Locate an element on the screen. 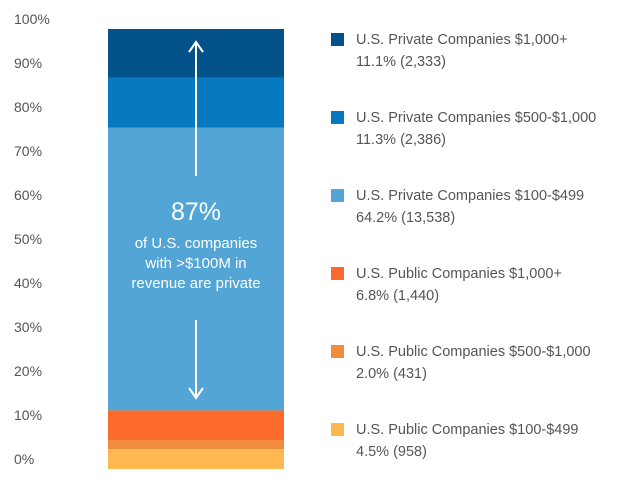 The height and width of the screenshot is (486, 639). y-tick-label: 60% is located at coordinates (28, 195).